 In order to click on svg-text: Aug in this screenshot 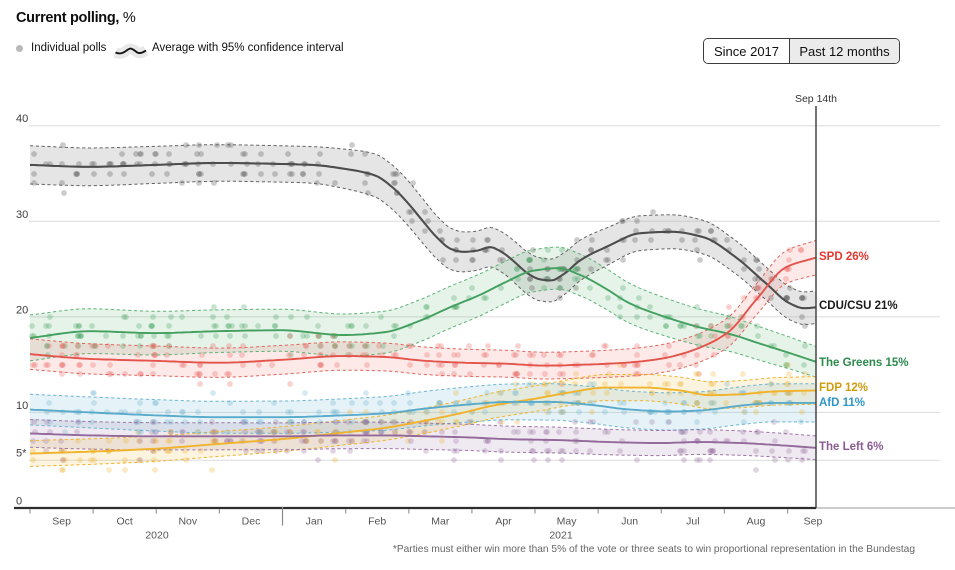, I will do `click(756, 522)`.